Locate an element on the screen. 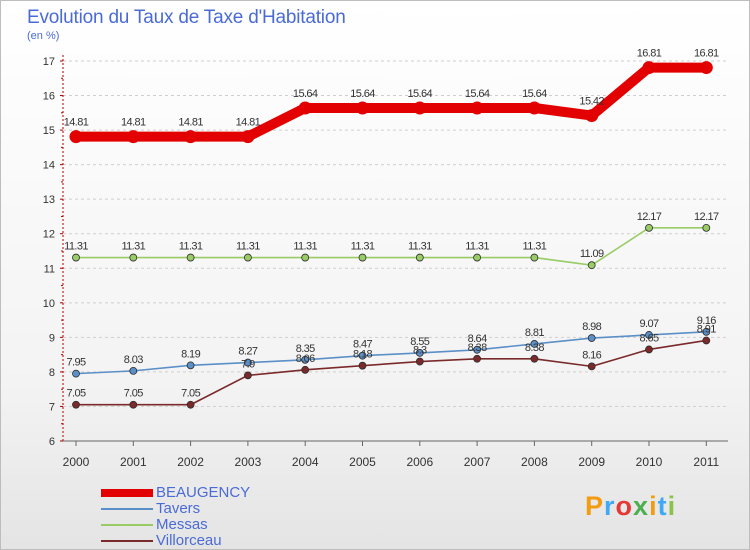 The width and height of the screenshot is (750, 550). point-beaugency-2002 is located at coordinates (191, 137).